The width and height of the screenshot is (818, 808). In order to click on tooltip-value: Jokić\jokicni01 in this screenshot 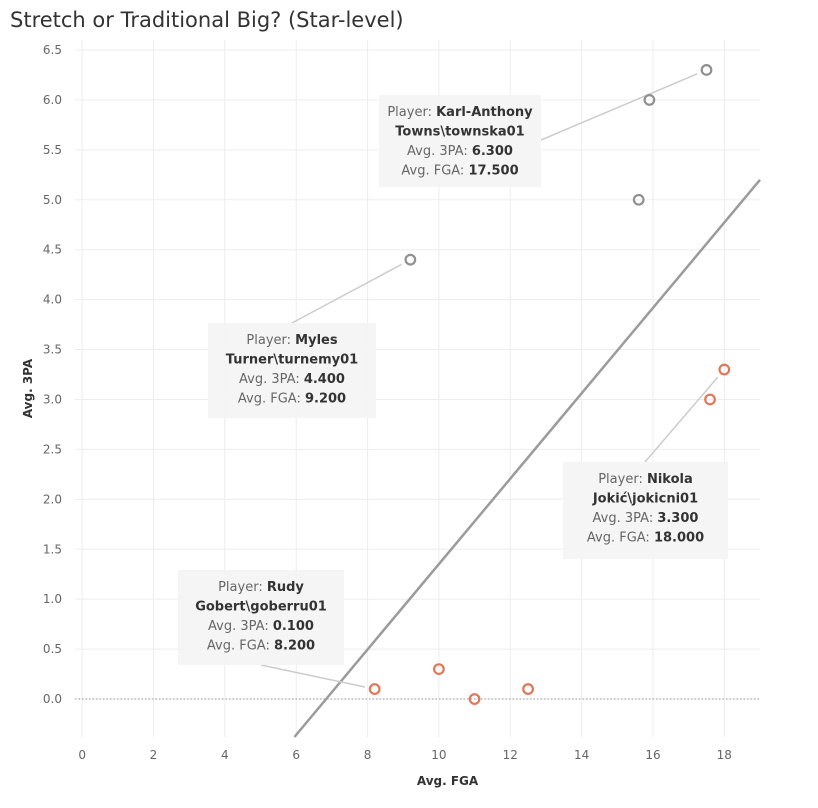, I will do `click(645, 499)`.